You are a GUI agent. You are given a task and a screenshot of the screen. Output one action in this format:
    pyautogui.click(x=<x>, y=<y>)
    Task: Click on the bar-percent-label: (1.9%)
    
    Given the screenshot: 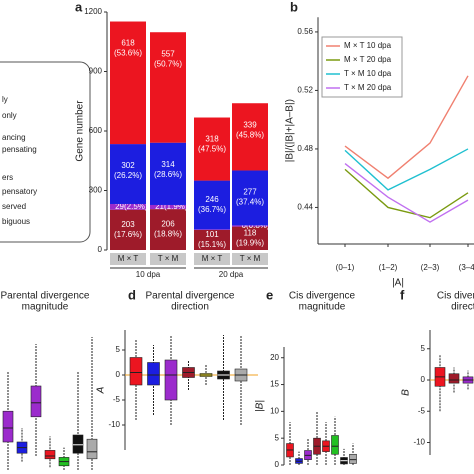 What is the action you would take?
    pyautogui.click(x=176, y=206)
    